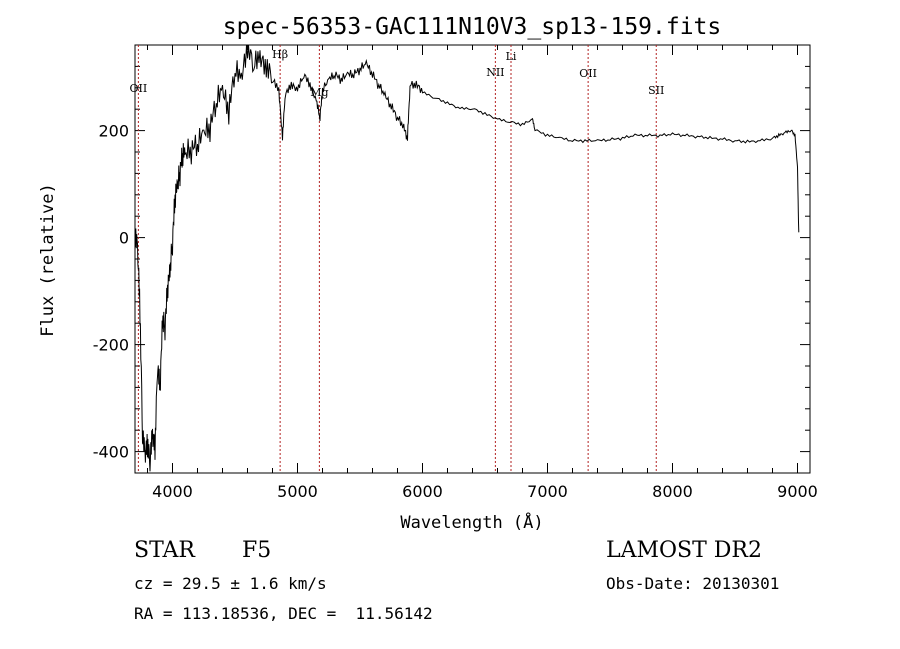 The width and height of the screenshot is (900, 649). Describe the element at coordinates (124, 238) in the screenshot. I see `y-tick-label: 0` at that location.